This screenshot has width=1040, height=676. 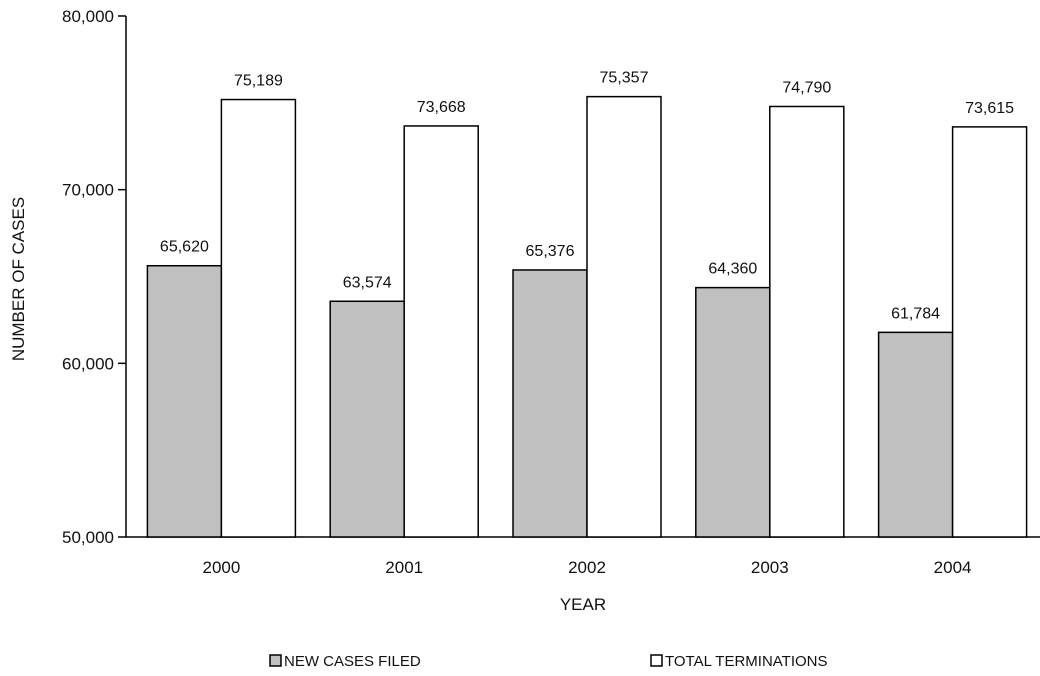 What do you see at coordinates (587, 567) in the screenshot?
I see `x-tick-label: 2002` at bounding box center [587, 567].